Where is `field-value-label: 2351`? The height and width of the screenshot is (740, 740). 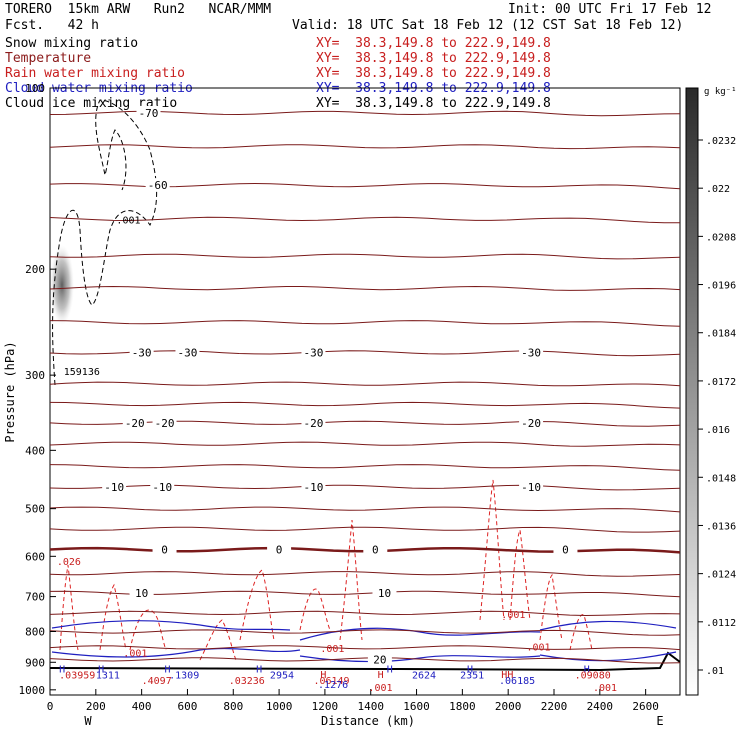 field-value-label: 2351 is located at coordinates (472, 676).